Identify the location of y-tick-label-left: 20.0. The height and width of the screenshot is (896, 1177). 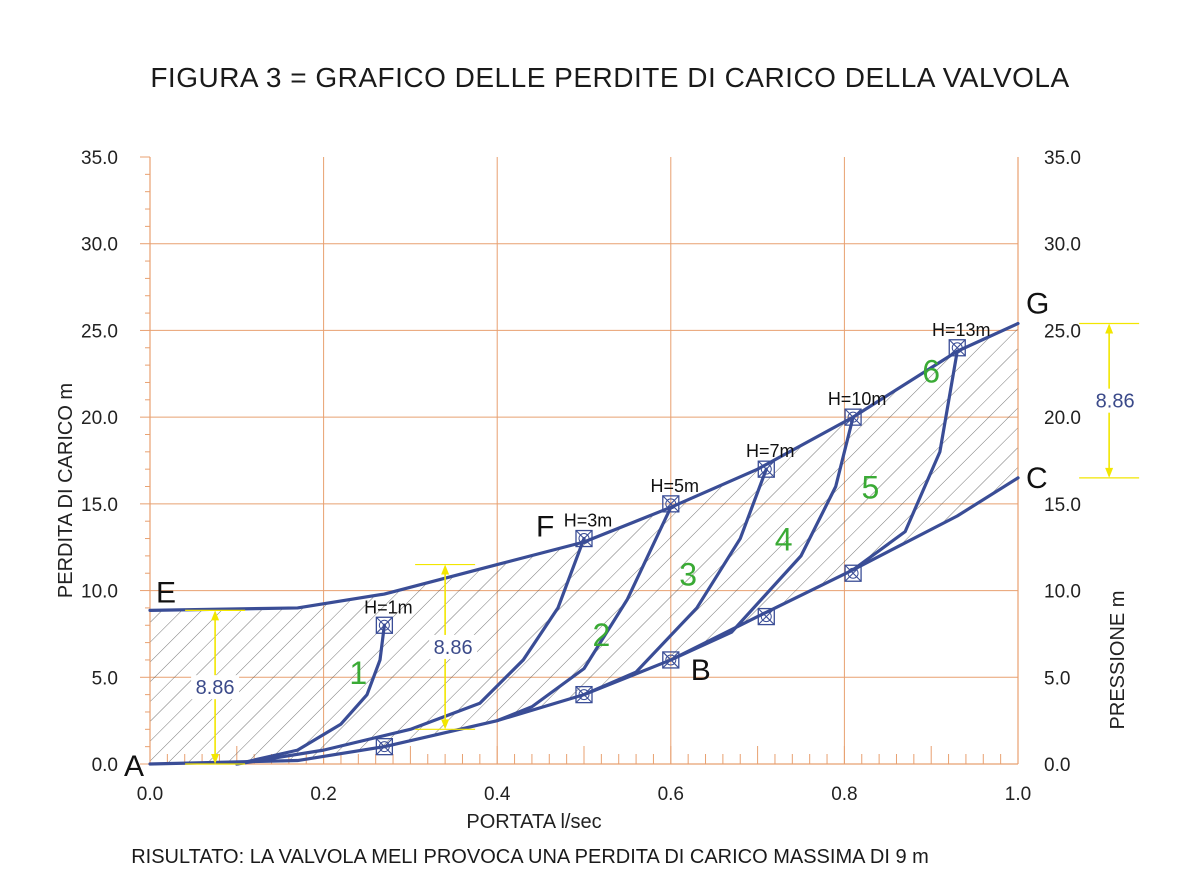
(99, 418).